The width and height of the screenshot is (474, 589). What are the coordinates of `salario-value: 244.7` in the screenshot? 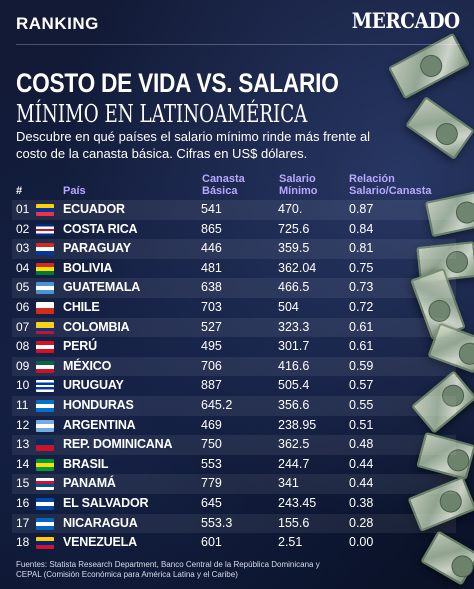 It's located at (294, 463).